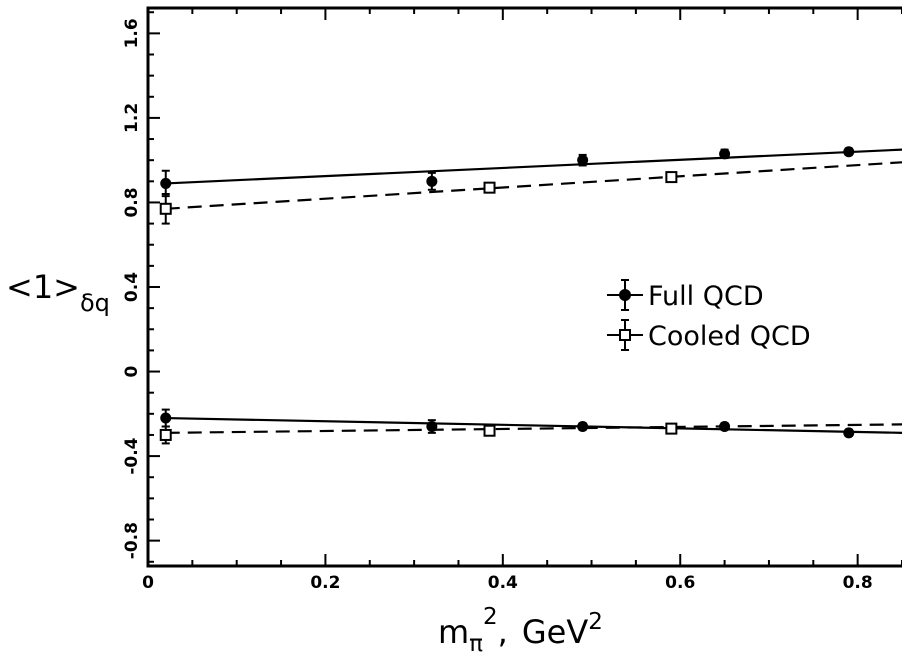  What do you see at coordinates (520, 629) in the screenshot?
I see `x-axis-title: mπ2, GeV2` at bounding box center [520, 629].